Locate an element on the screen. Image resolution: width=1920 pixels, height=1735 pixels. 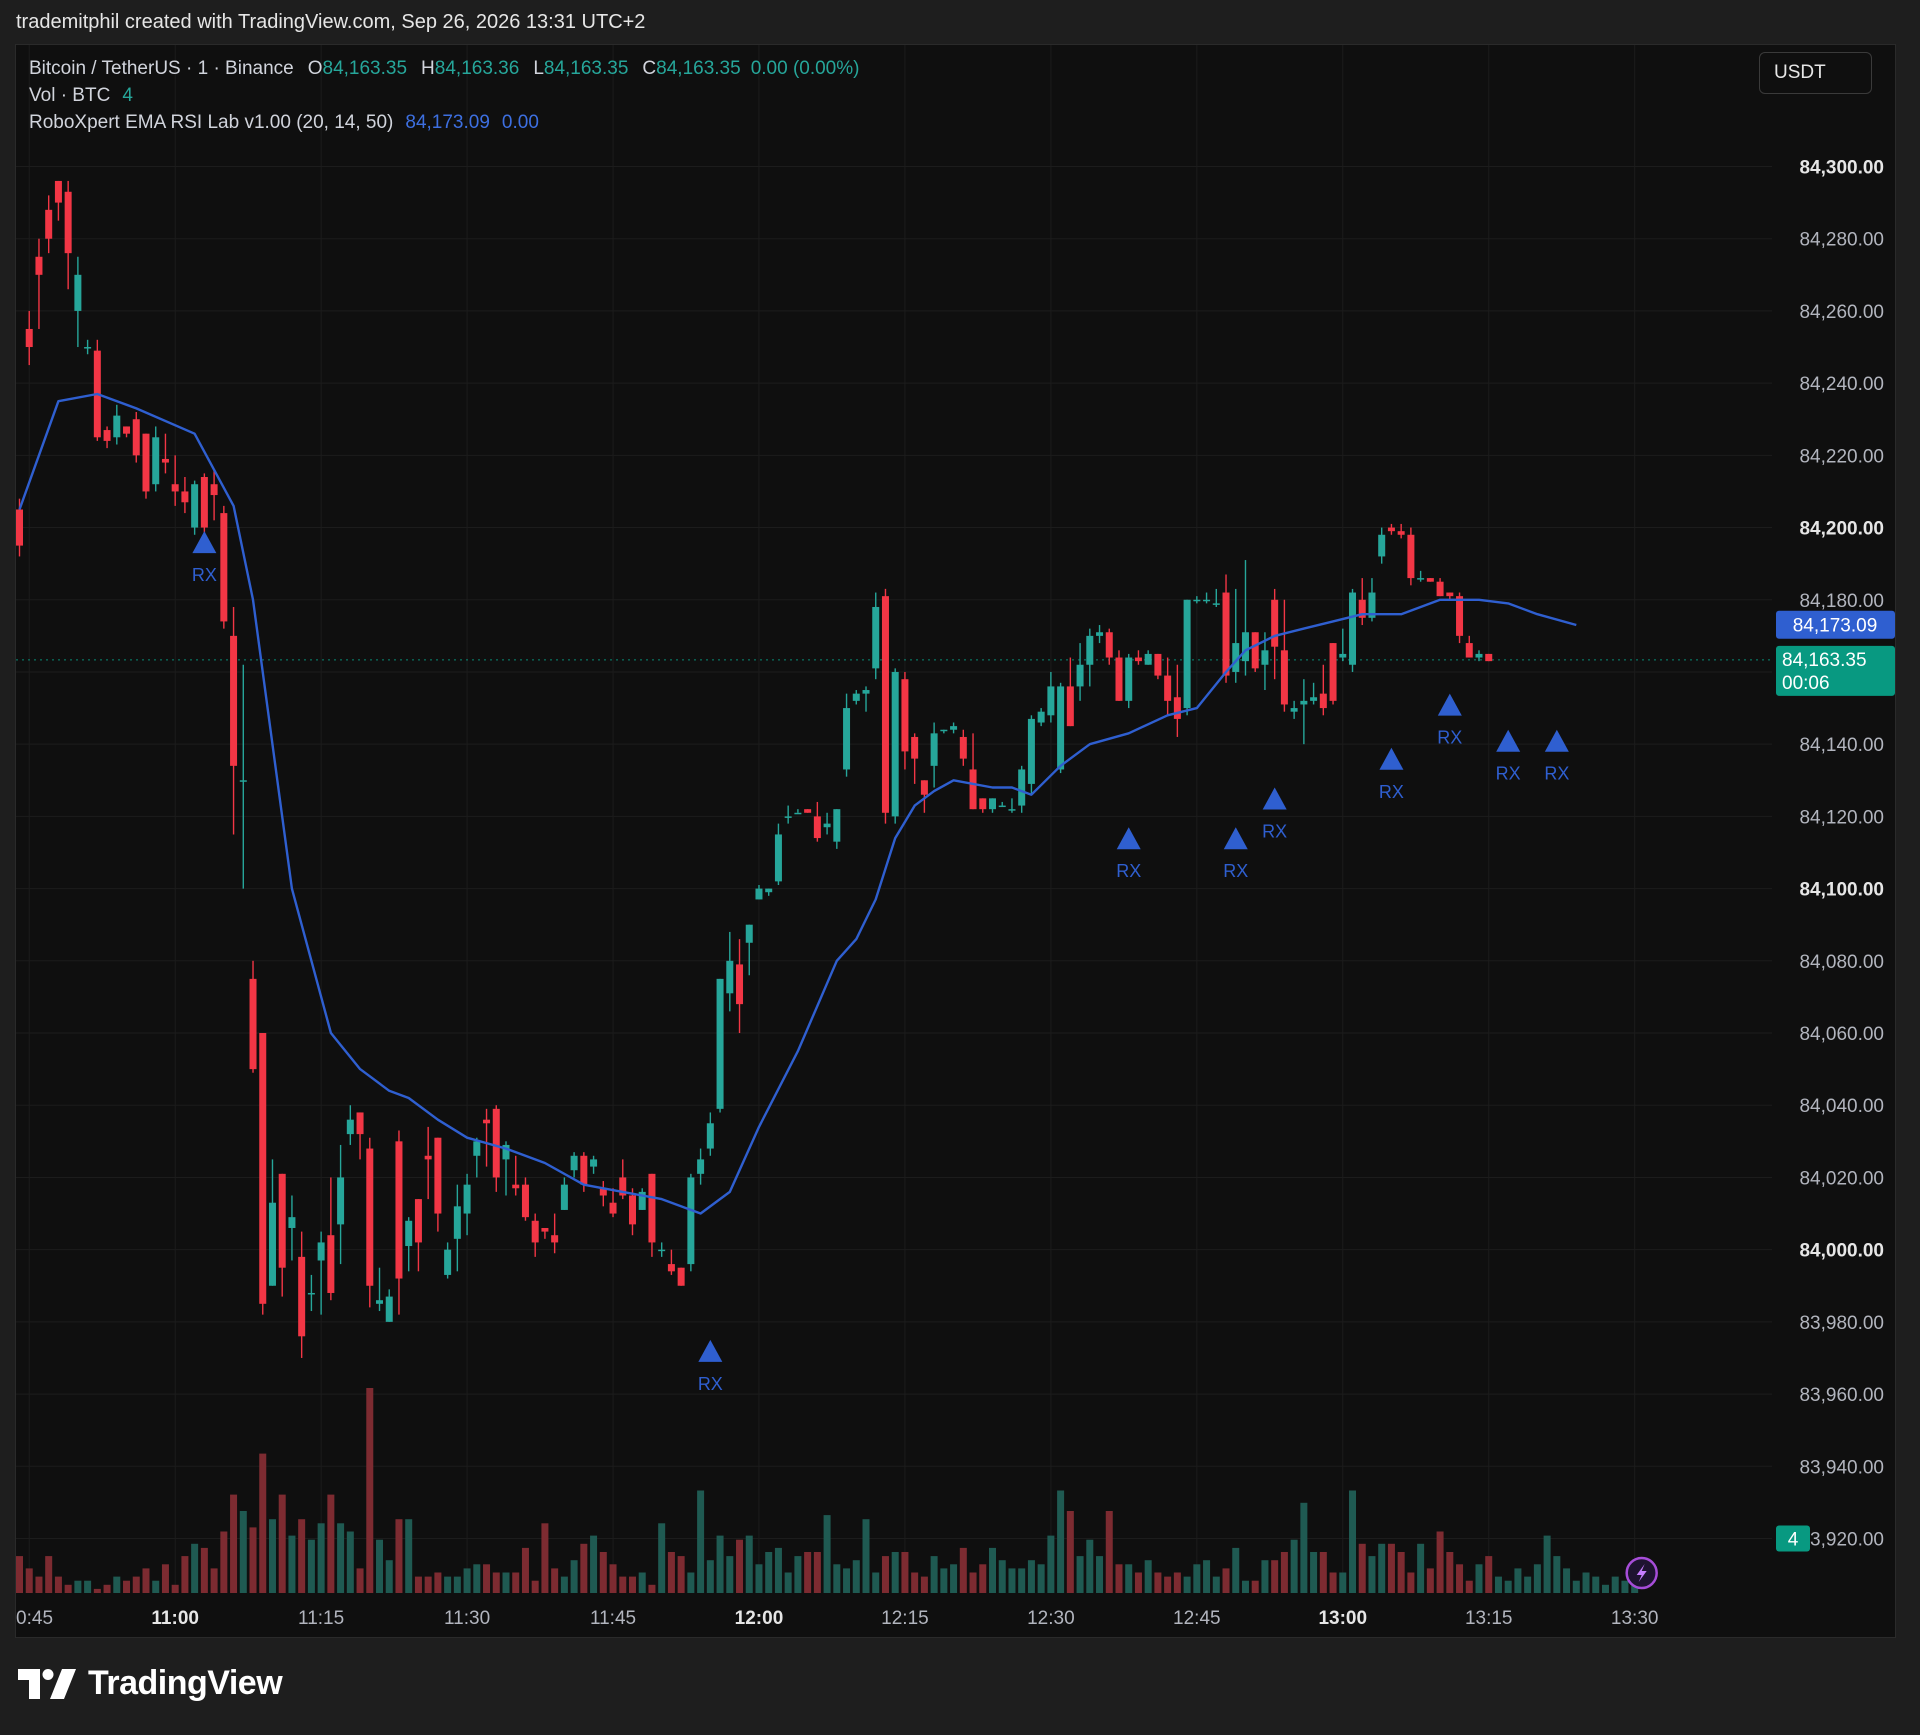
tradingview-logo: TradingView is located at coordinates (150, 1683).